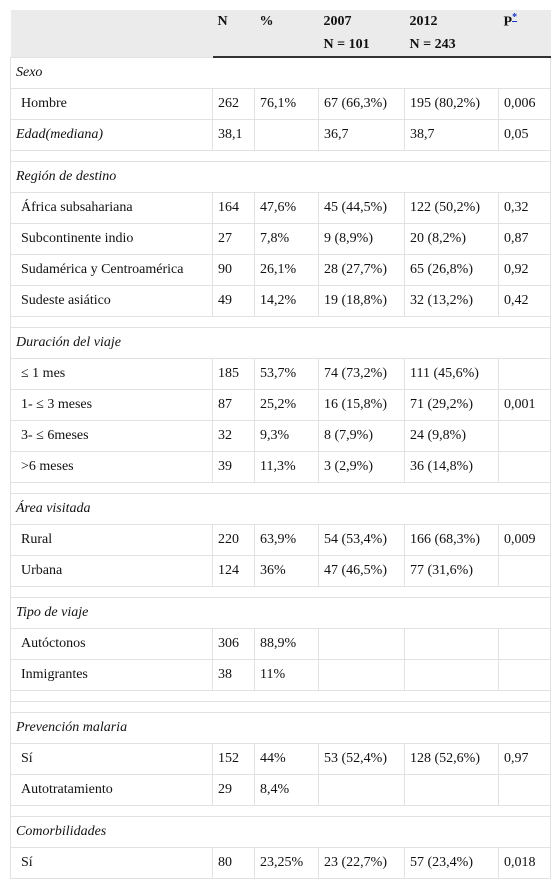  What do you see at coordinates (111, 374) in the screenshot?
I see `row-label: ≤ 1 mes` at bounding box center [111, 374].